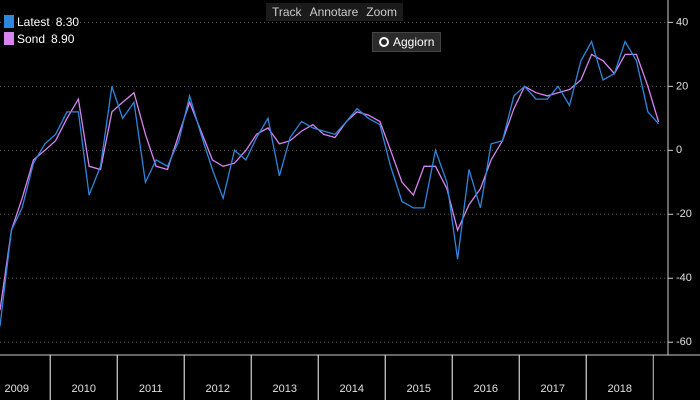  I want to click on legend-label: Latest, so click(33, 21).